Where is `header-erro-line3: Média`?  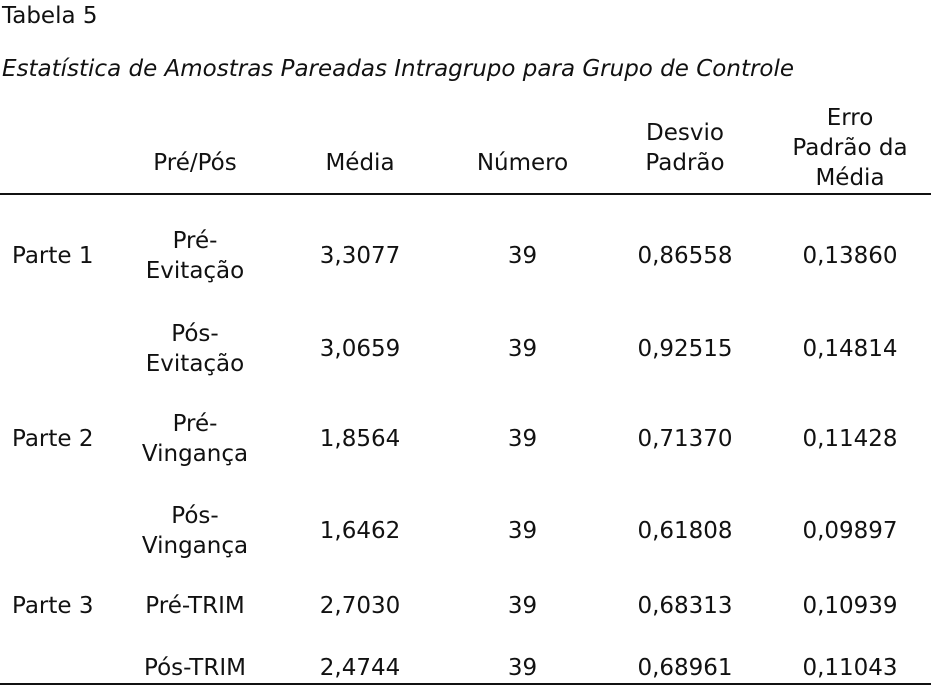
header-erro-line3: Média is located at coordinates (850, 178).